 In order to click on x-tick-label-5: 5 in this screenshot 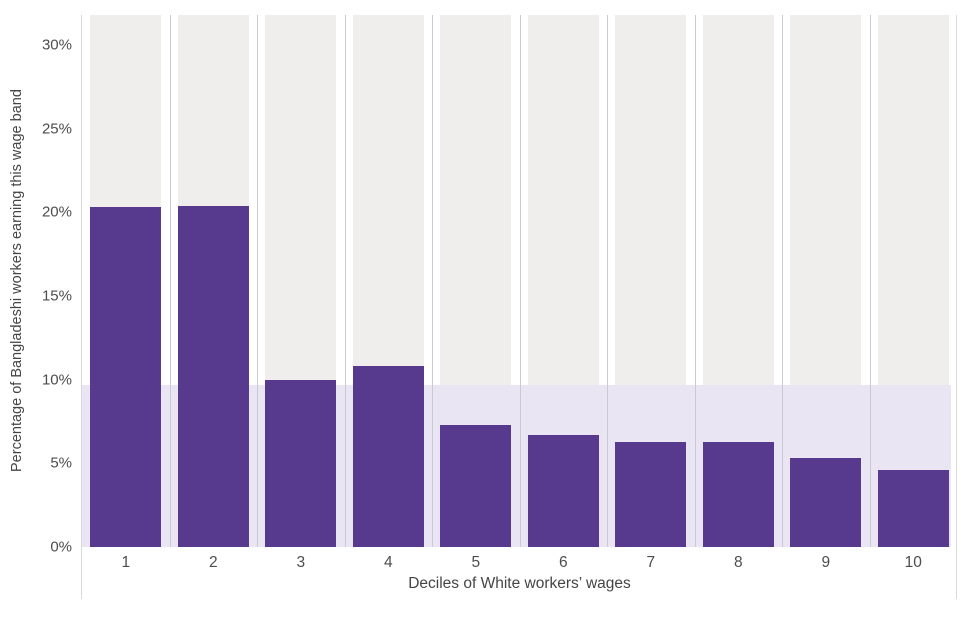, I will do `click(476, 562)`.